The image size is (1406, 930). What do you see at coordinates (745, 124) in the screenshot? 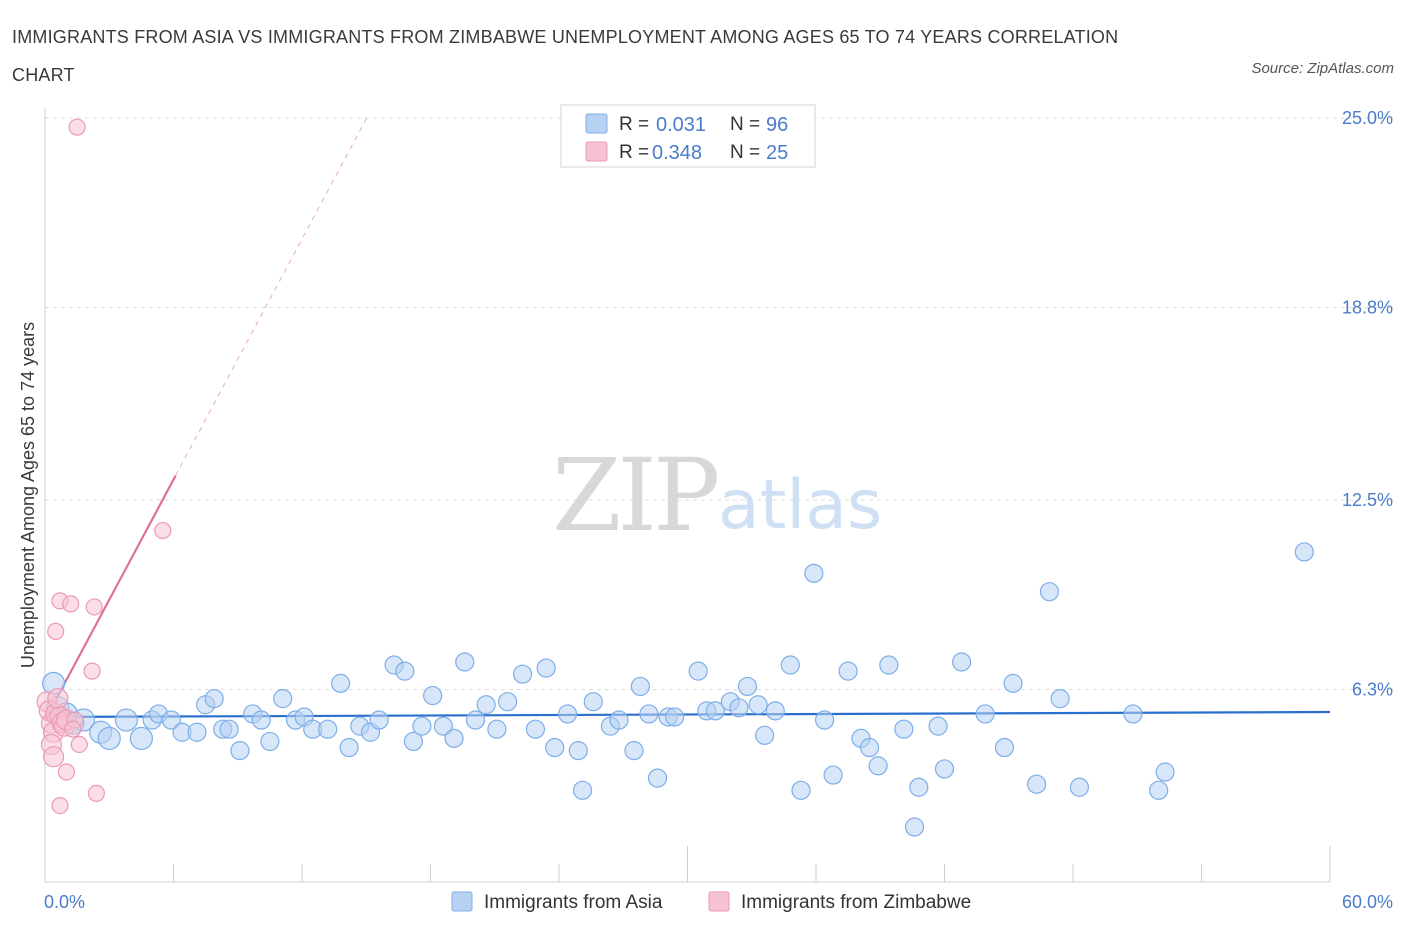
I see `stats-n-label-asia: N =` at bounding box center [745, 124].